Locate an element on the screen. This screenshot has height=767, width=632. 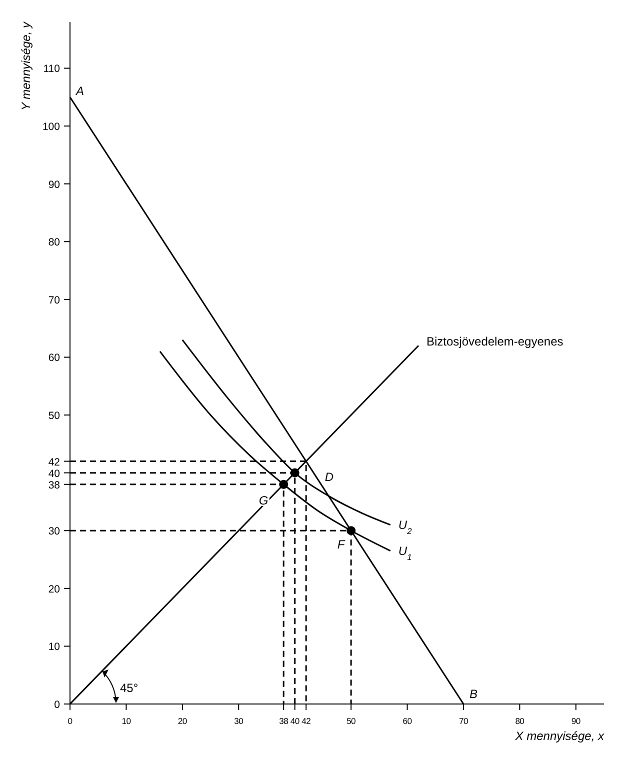
x-tick-label: 60 is located at coordinates (407, 721).